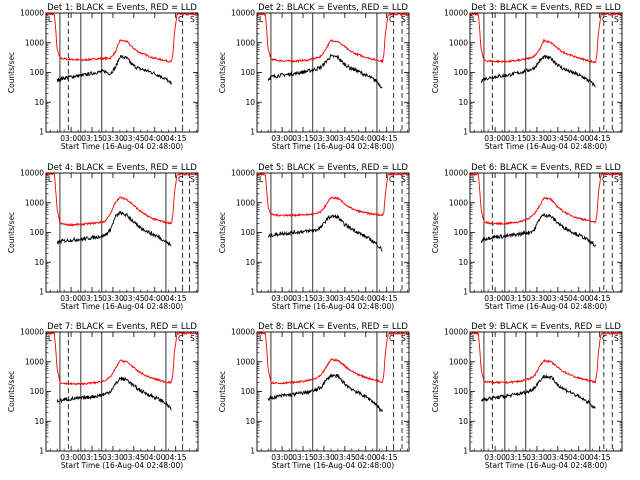 The image size is (640, 480). Describe the element at coordinates (333, 8) in the screenshot. I see `panel-title: Det 2: BLACK = Events, RED = LLD` at that location.